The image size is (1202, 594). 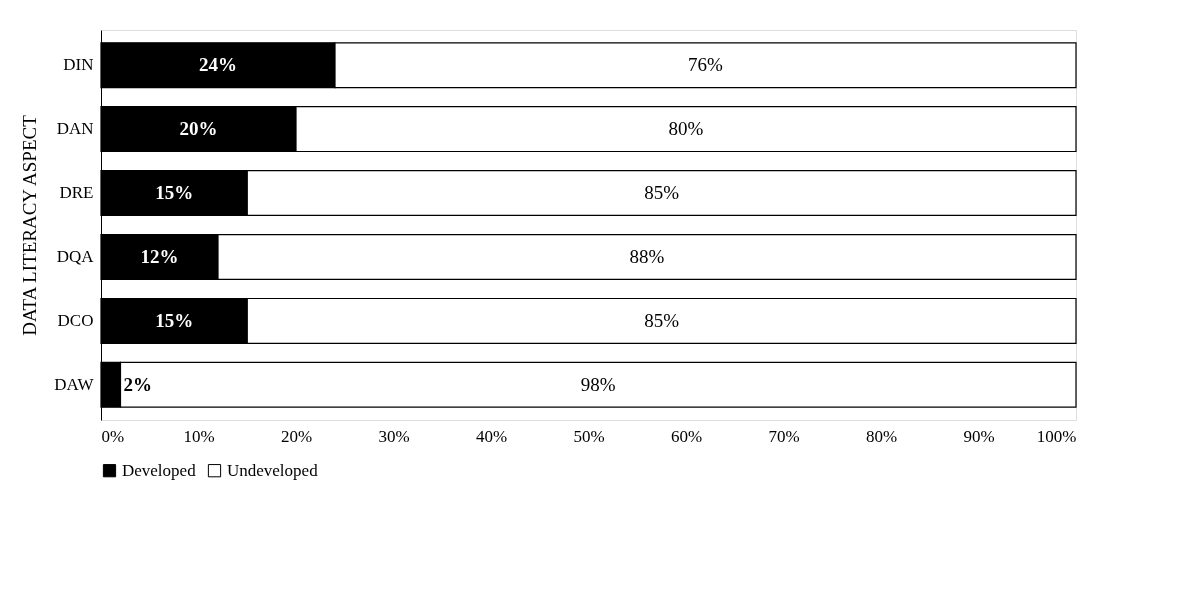 I want to click on x-tick-label: 40%, so click(x=491, y=436).